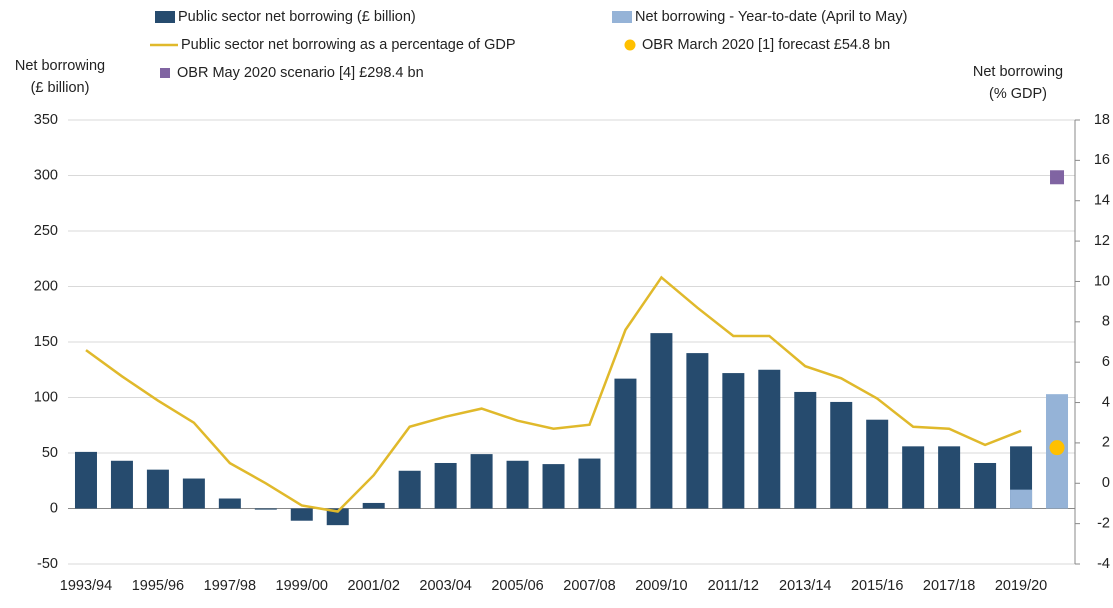  What do you see at coordinates (733, 586) in the screenshot?
I see `x-tick-label: 2011/12` at bounding box center [733, 586].